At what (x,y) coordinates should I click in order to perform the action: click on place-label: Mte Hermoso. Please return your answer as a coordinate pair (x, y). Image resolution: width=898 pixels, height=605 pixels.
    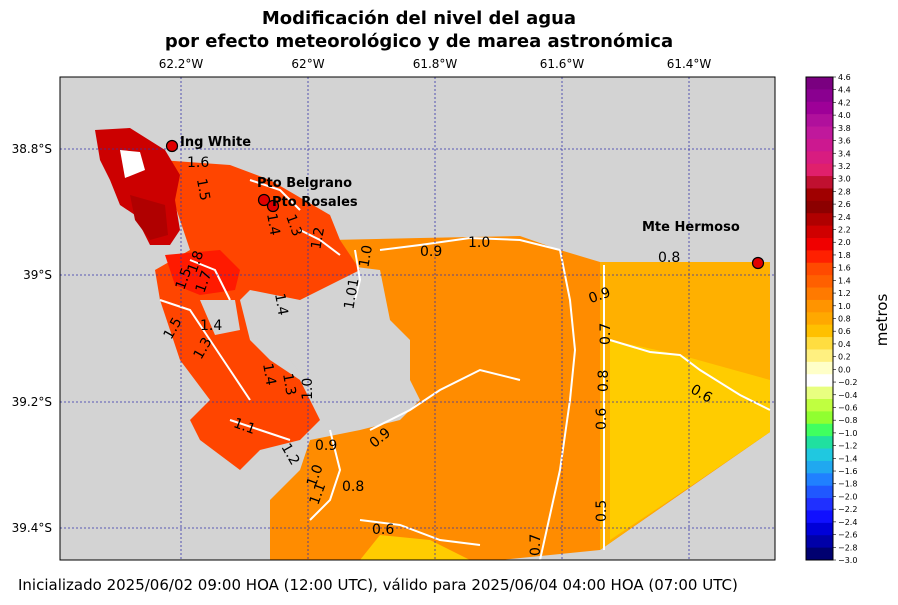
    Looking at the image, I should click on (691, 227).